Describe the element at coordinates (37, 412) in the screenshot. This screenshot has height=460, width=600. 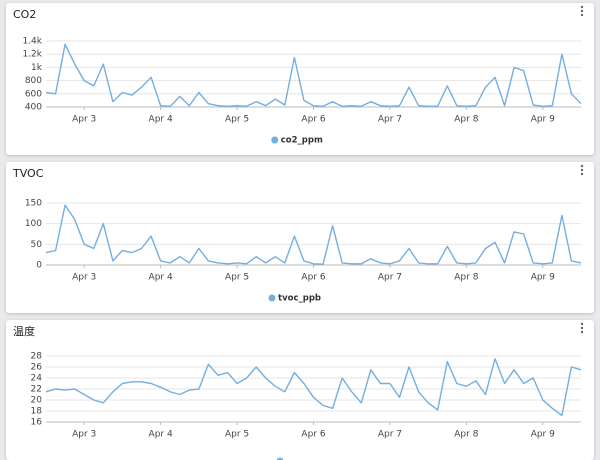
I see `y-tick-label: 18` at that location.